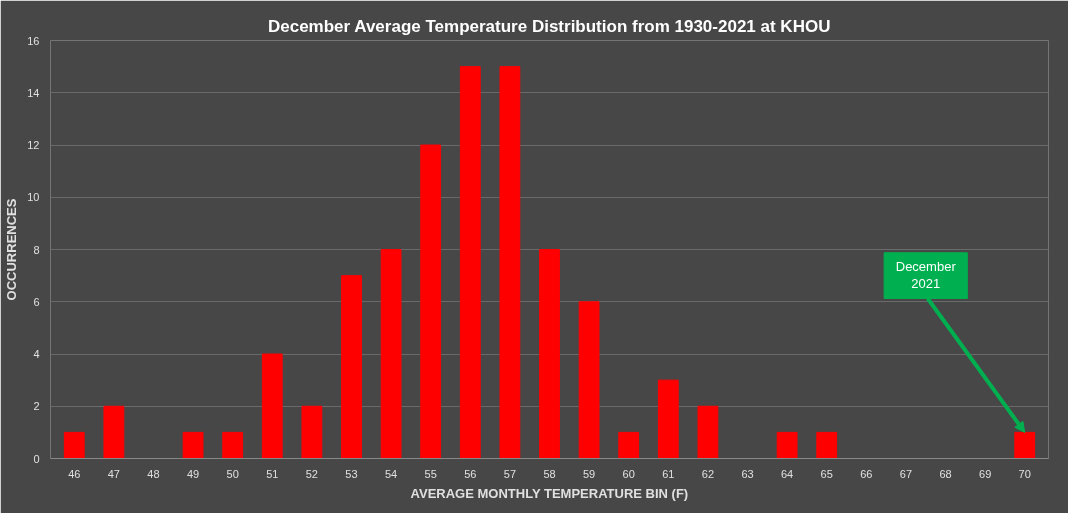 This screenshot has width=1068, height=513. Describe the element at coordinates (312, 473) in the screenshot. I see `x-tick-label: 52` at that location.